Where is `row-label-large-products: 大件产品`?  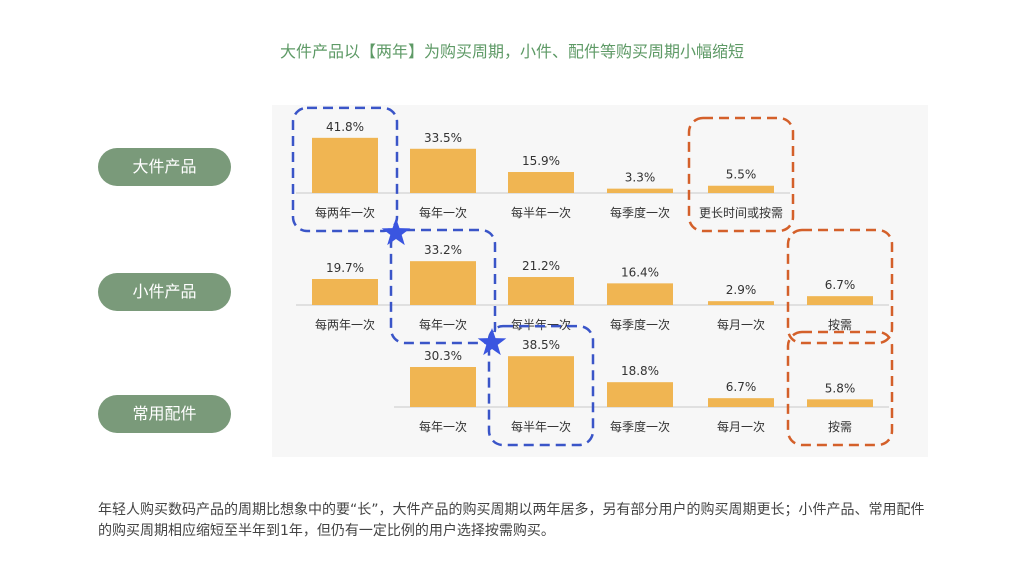 row-label-large-products: 大件产品 is located at coordinates (164, 167).